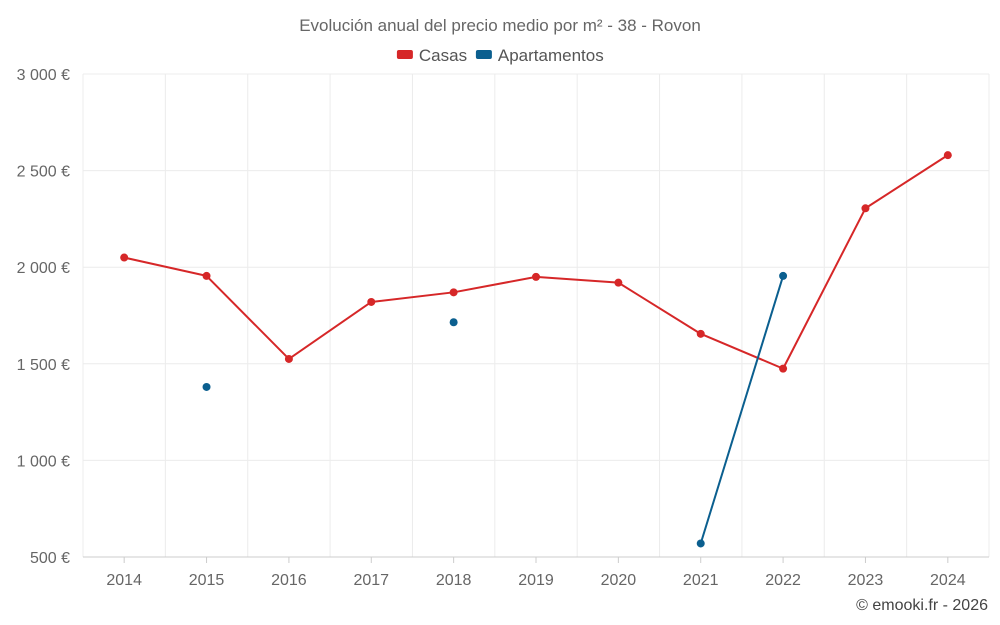 This screenshot has width=1000, height=625. Describe the element at coordinates (866, 580) in the screenshot. I see `x-tick-label: 2023` at that location.